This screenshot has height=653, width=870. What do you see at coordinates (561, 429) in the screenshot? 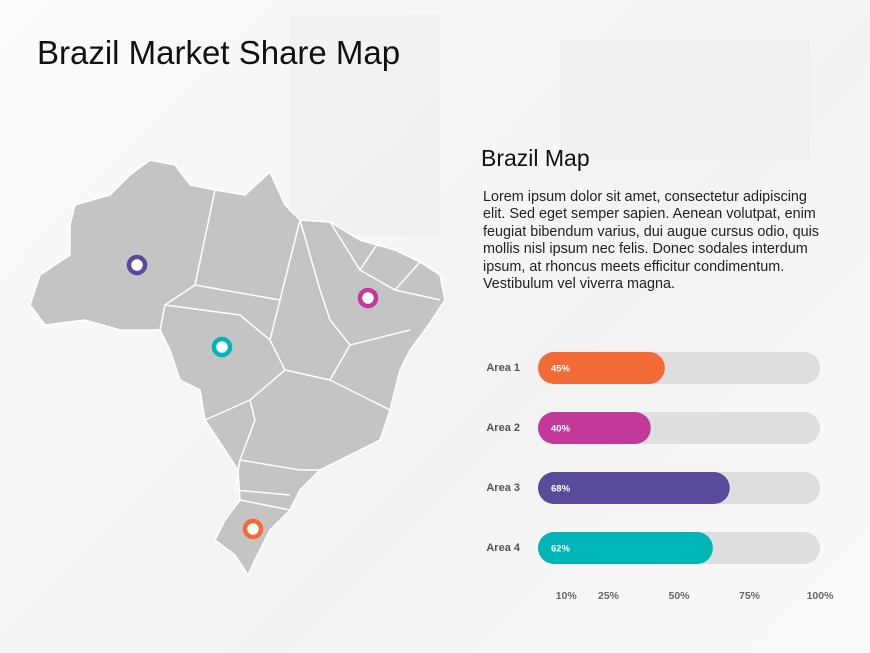
I see `value-label: 40%` at bounding box center [561, 429].